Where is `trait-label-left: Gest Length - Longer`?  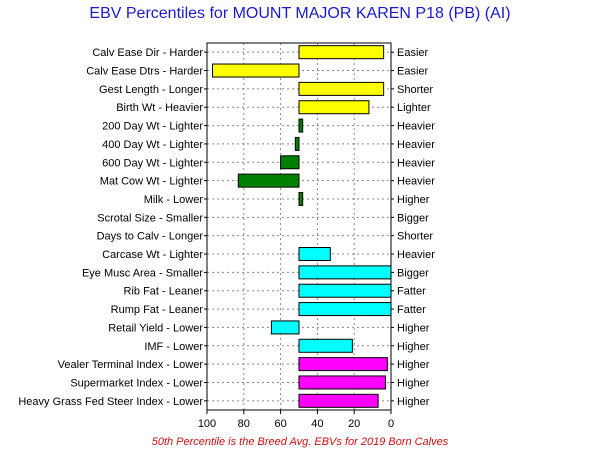
trait-label-left: Gest Length - Longer is located at coordinates (151, 90).